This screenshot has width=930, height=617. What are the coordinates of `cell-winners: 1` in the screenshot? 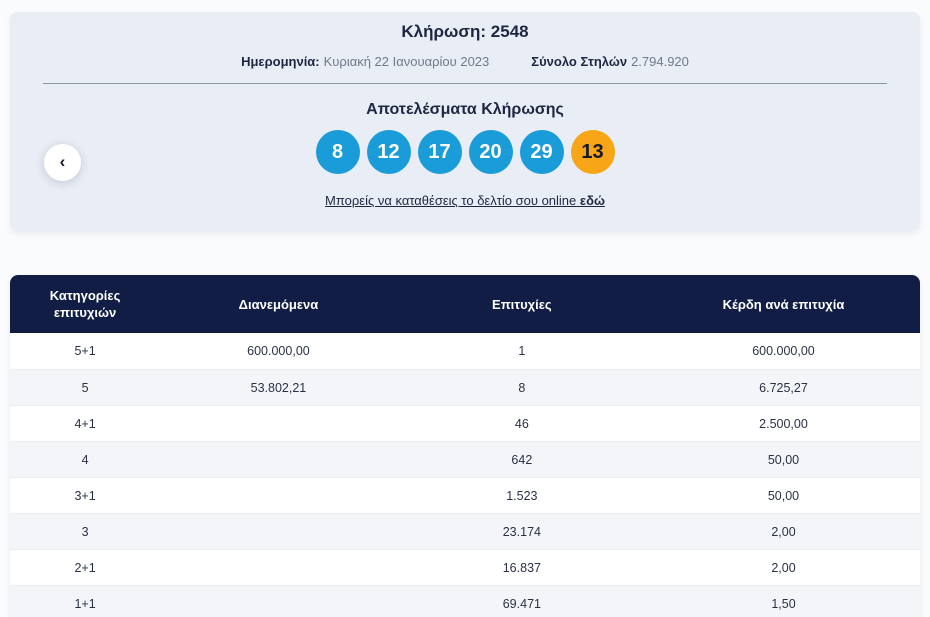 It's located at (522, 351).